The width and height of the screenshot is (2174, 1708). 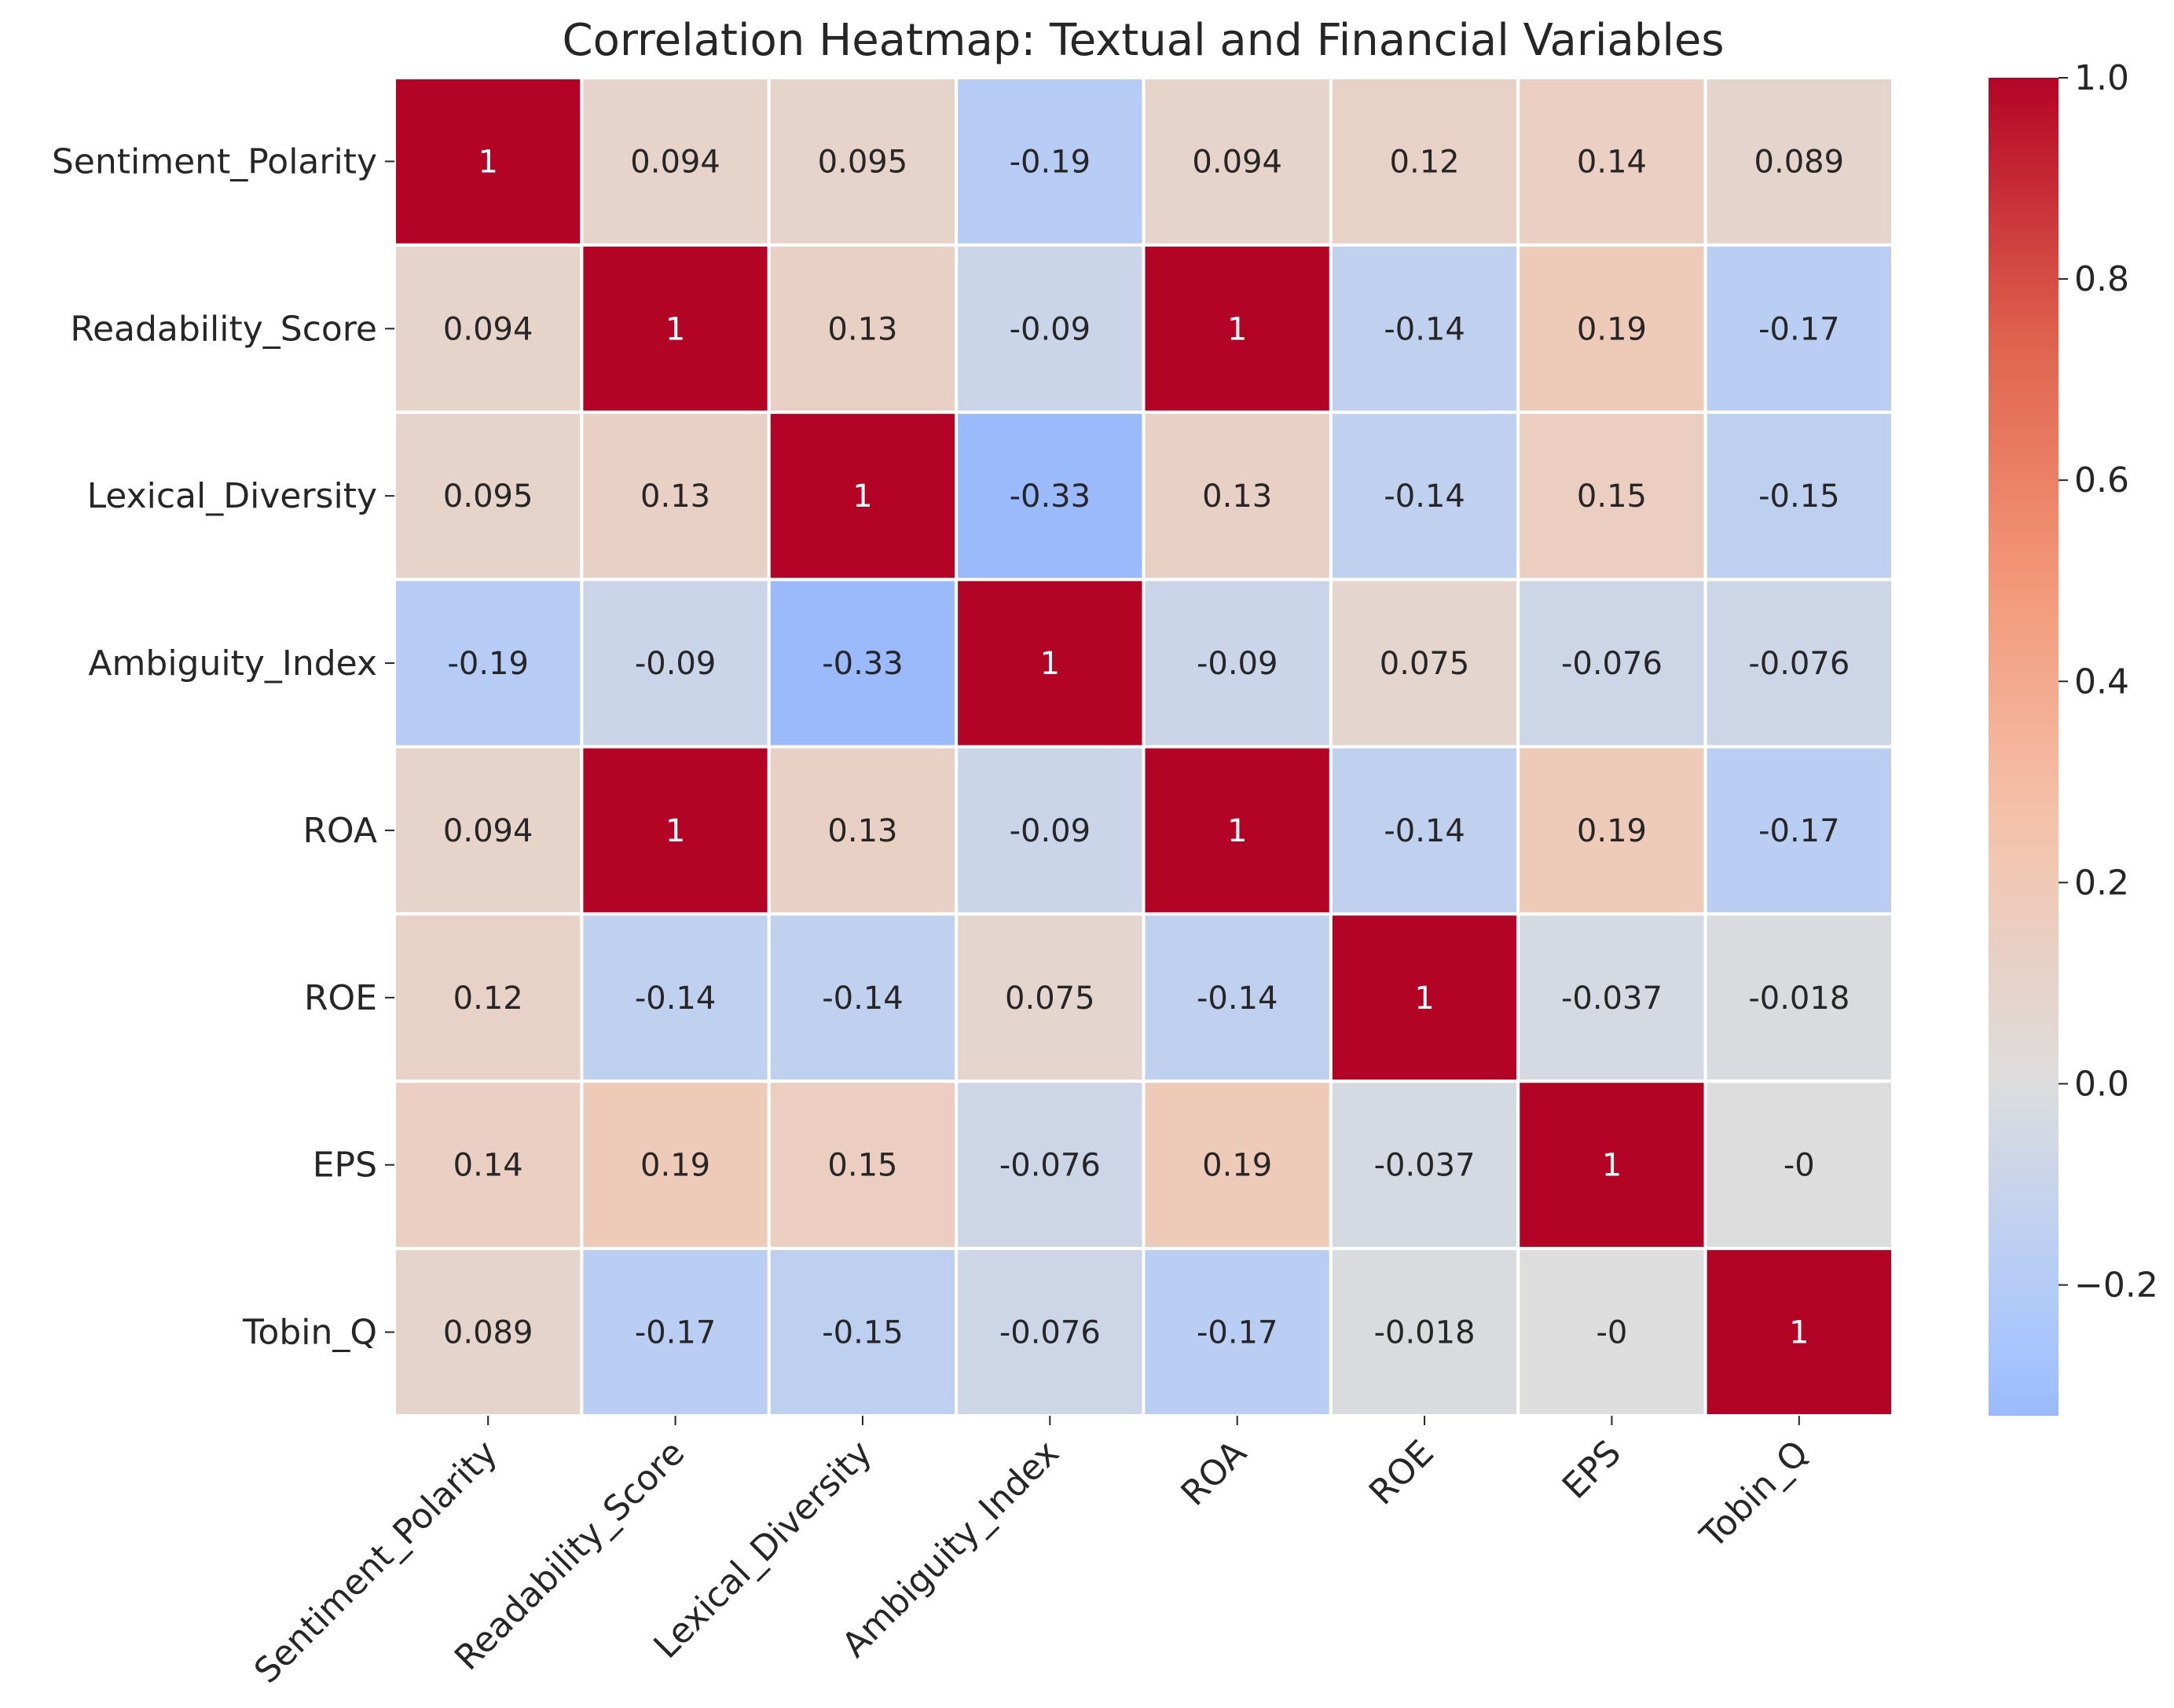 I want to click on colorbar-tick-label: 0.8, so click(x=2101, y=279).